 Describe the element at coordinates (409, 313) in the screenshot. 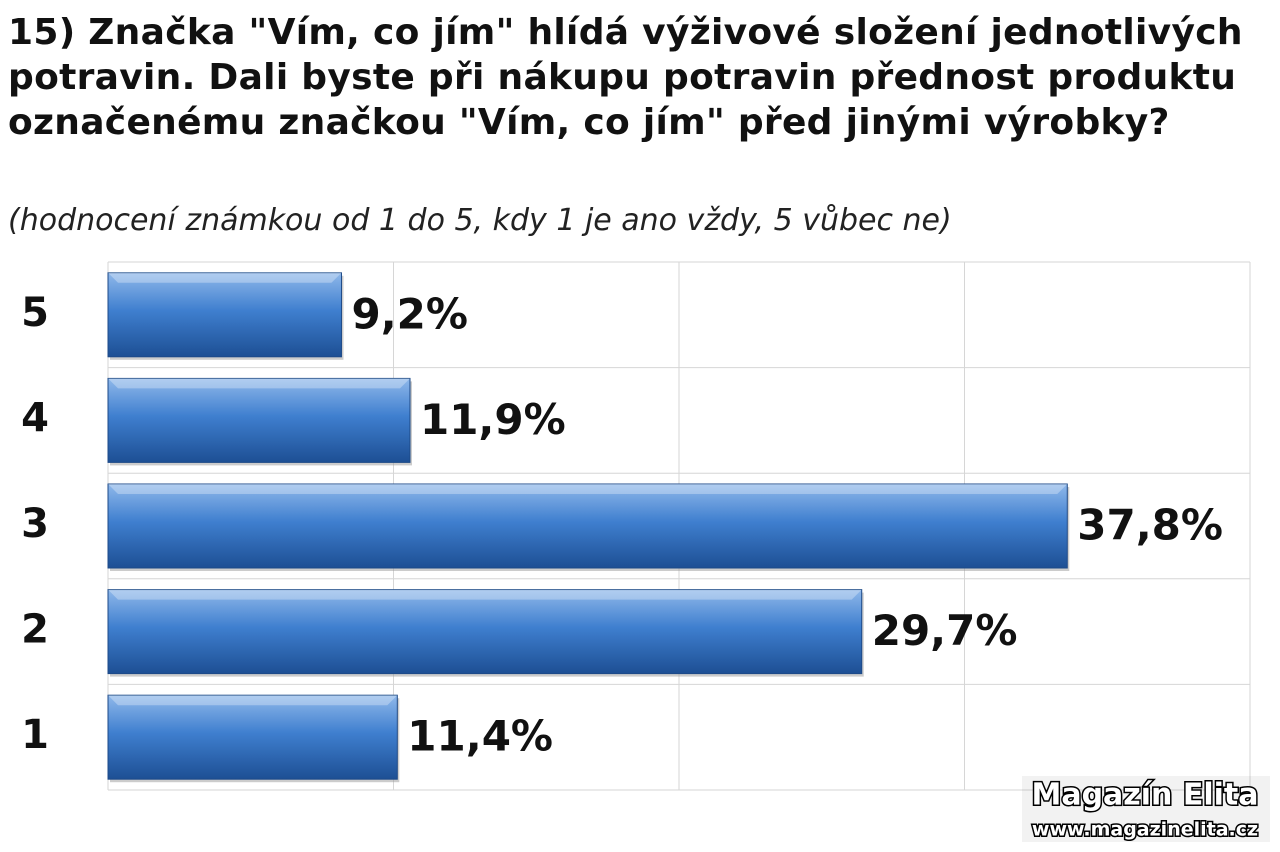

I see `data-label: 9,2%` at that location.